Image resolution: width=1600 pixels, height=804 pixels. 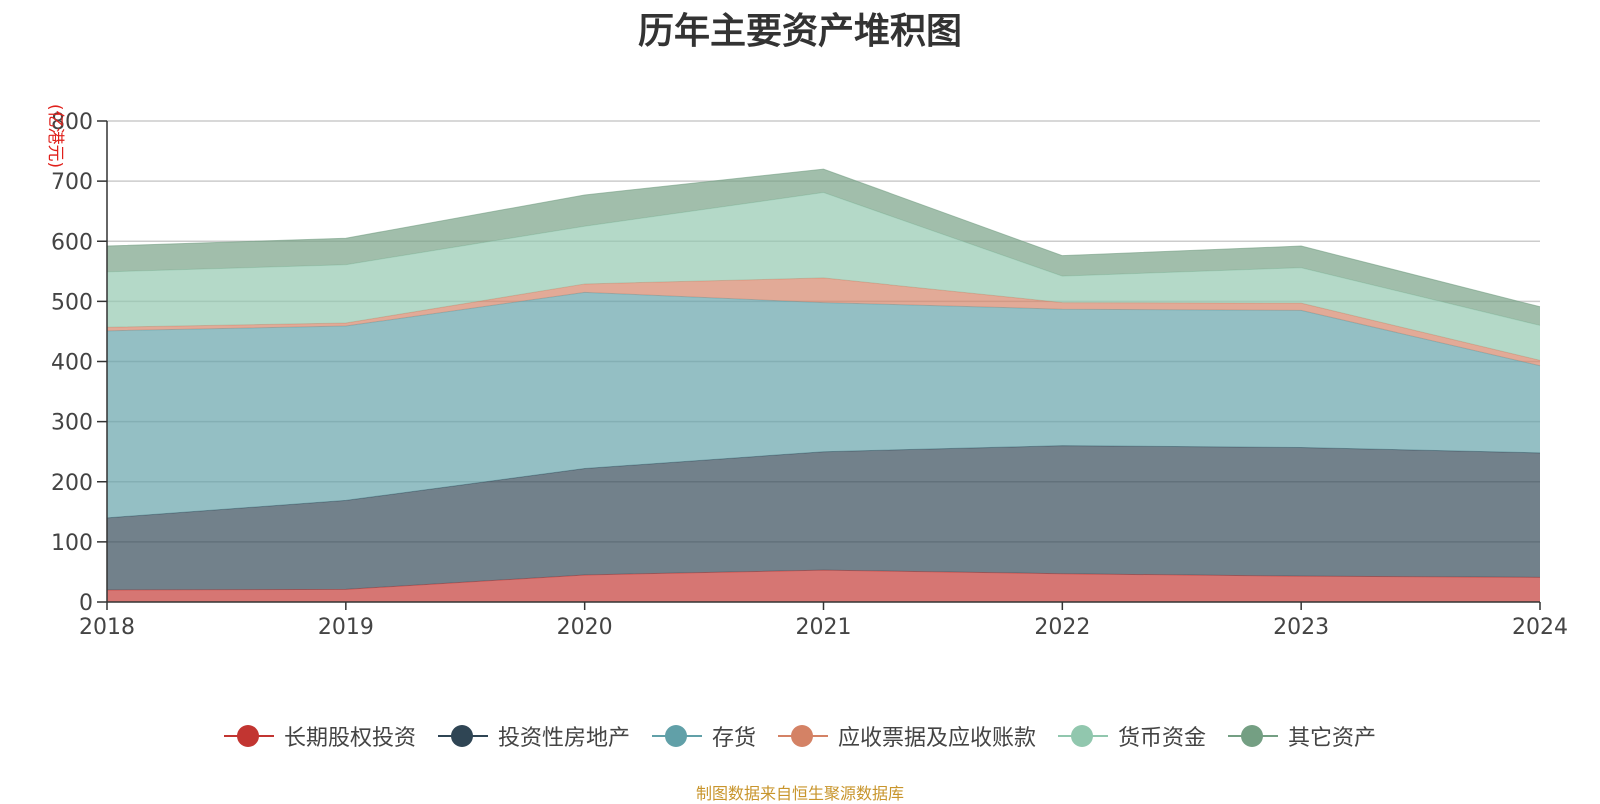 I want to click on legend-label: 应收票据及应收账款, so click(x=937, y=738).